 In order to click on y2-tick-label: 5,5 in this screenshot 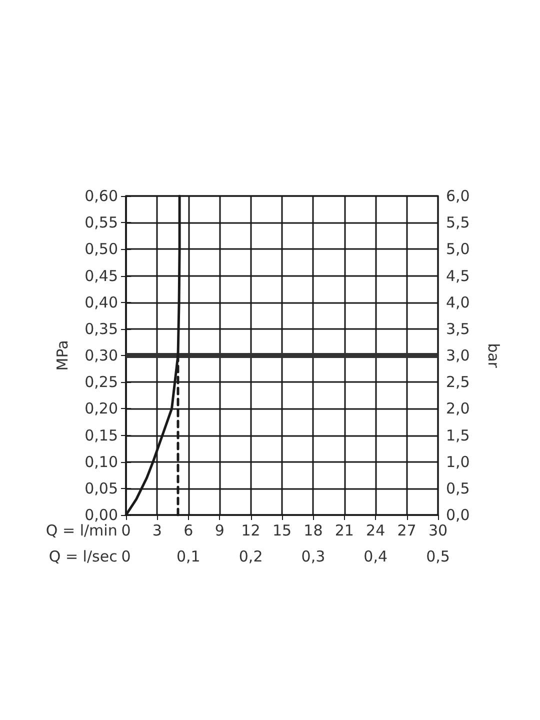, I will do `click(458, 223)`.